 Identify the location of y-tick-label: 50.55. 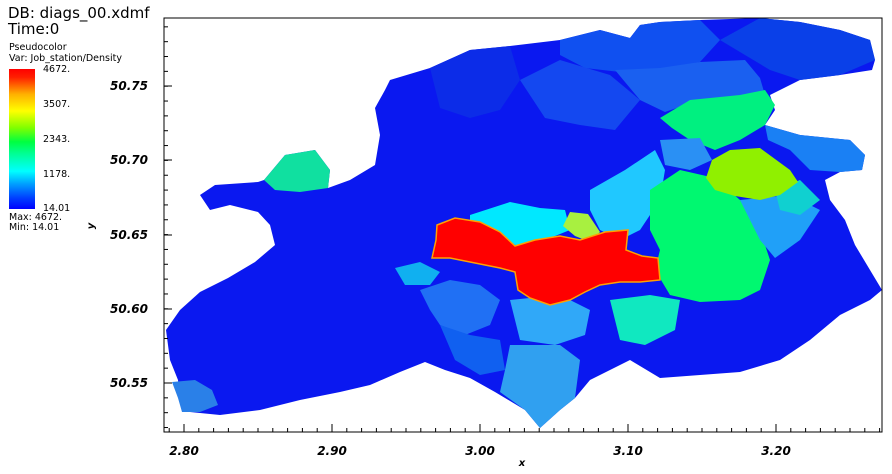
(129, 383).